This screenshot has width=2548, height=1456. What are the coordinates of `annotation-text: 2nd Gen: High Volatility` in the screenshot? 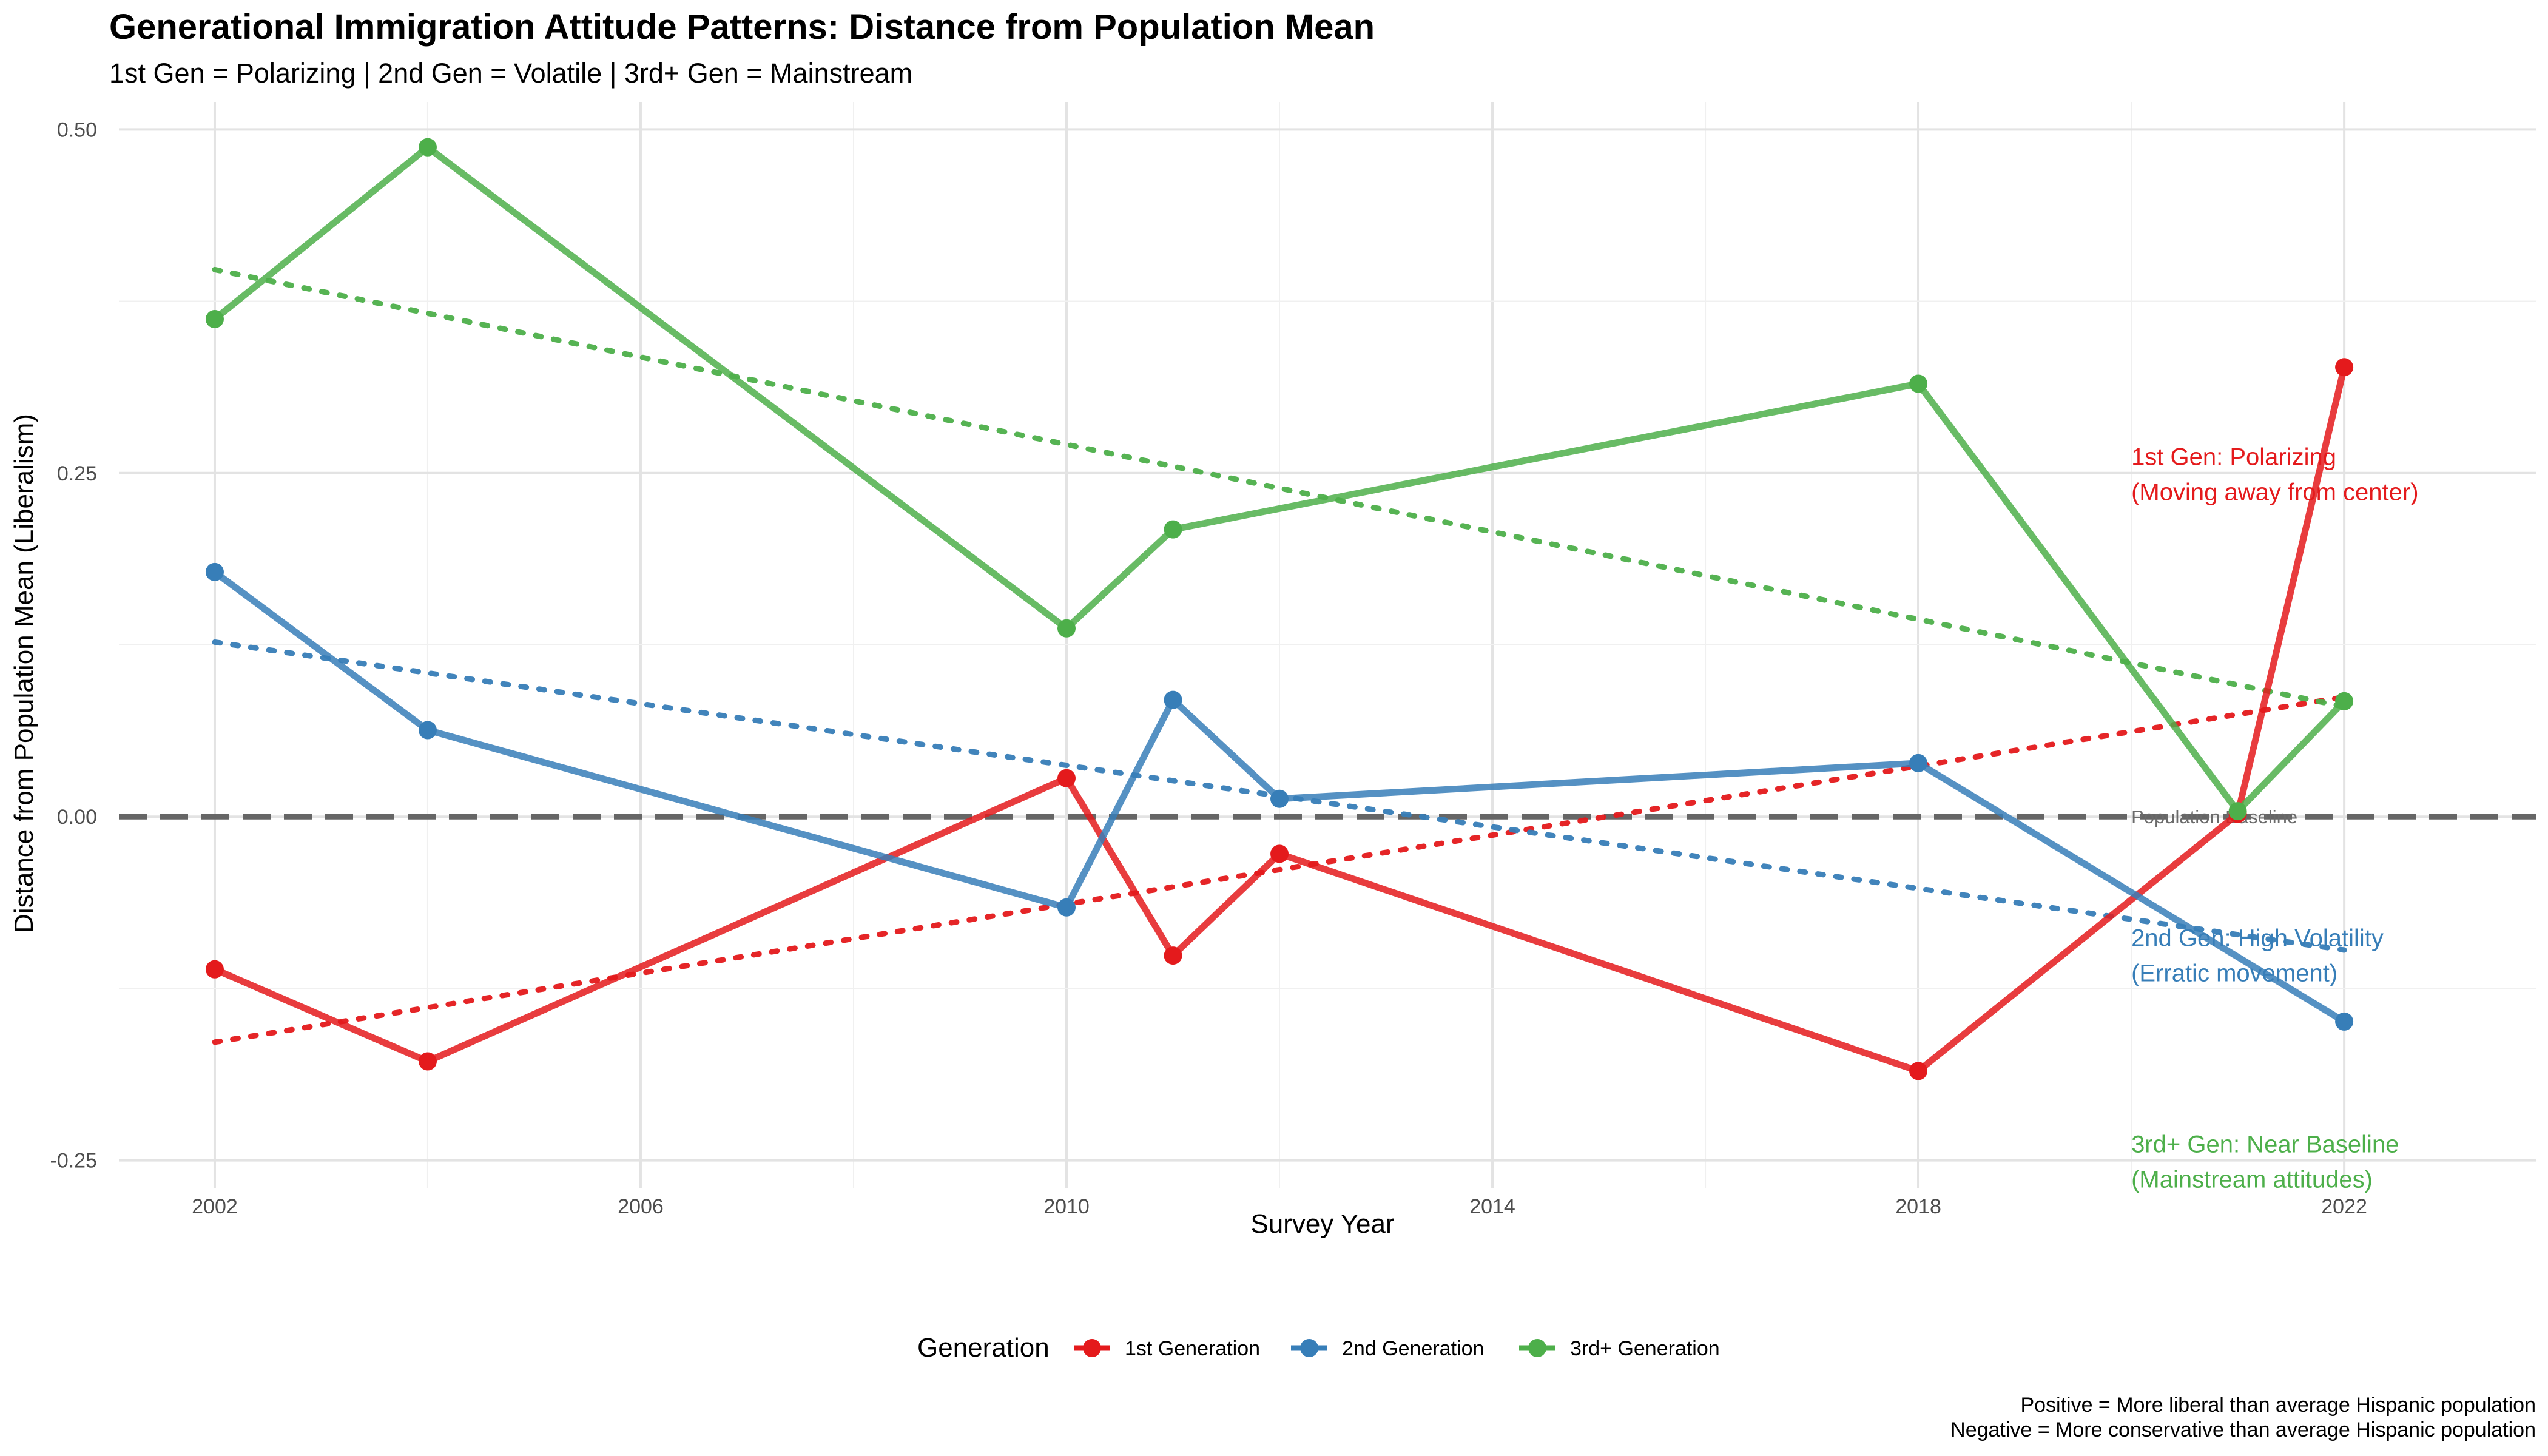 It's located at (2257, 938).